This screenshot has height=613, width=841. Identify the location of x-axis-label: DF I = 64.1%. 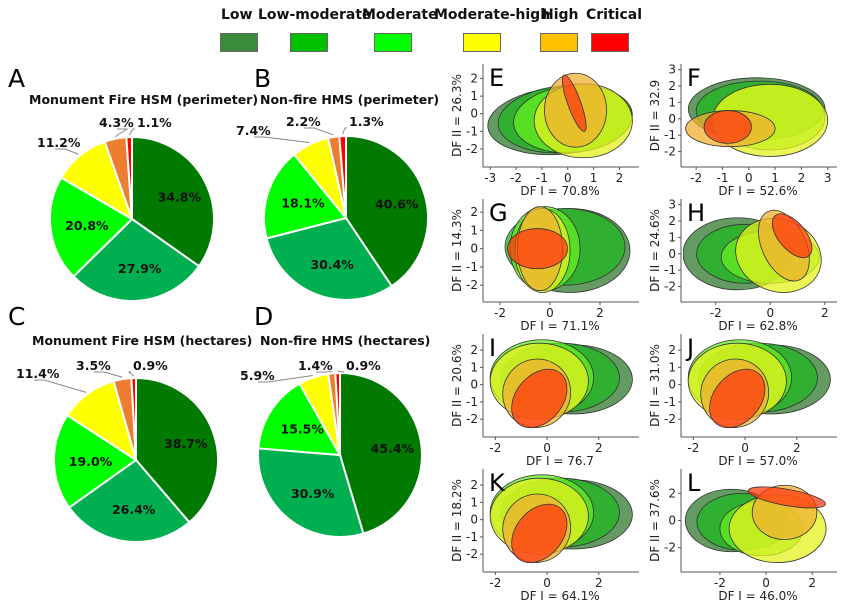
(559, 596).